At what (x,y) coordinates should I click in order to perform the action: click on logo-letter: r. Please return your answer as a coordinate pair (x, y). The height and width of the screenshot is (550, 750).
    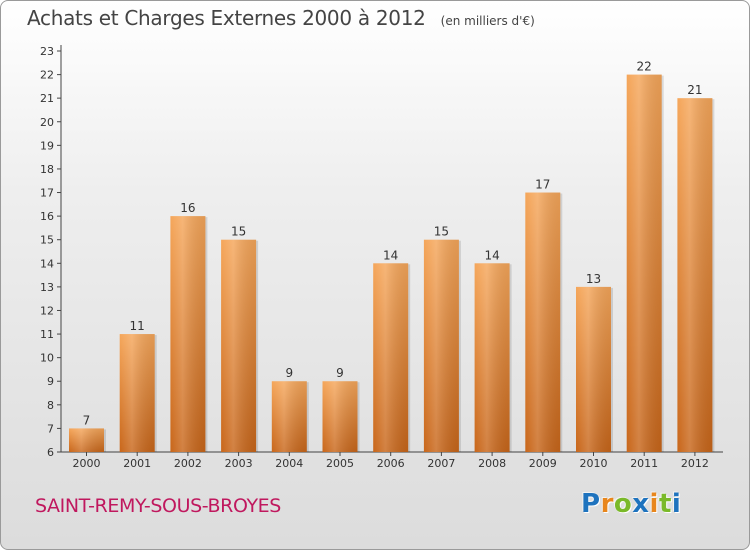
    Looking at the image, I should click on (607, 504).